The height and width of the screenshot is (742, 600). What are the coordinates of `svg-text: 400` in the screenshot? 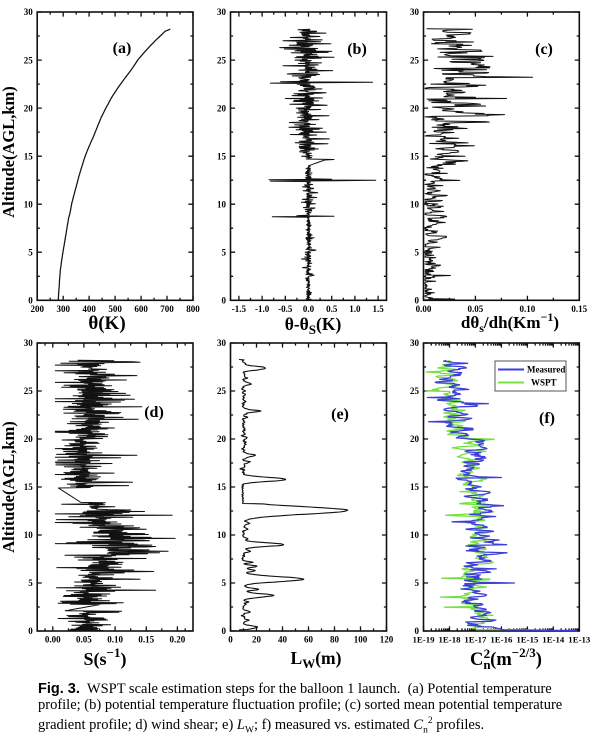 It's located at (89, 309).